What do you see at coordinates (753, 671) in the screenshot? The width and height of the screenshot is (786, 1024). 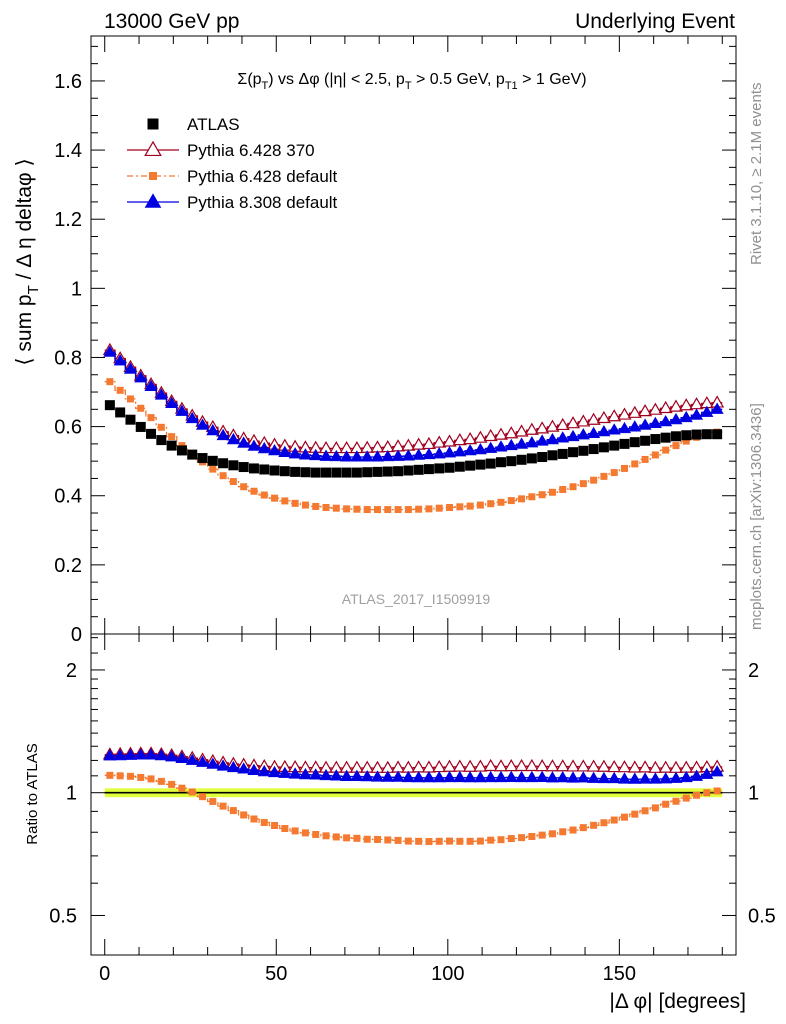 I see `ratio-y-tick-label-right: 2` at bounding box center [753, 671].